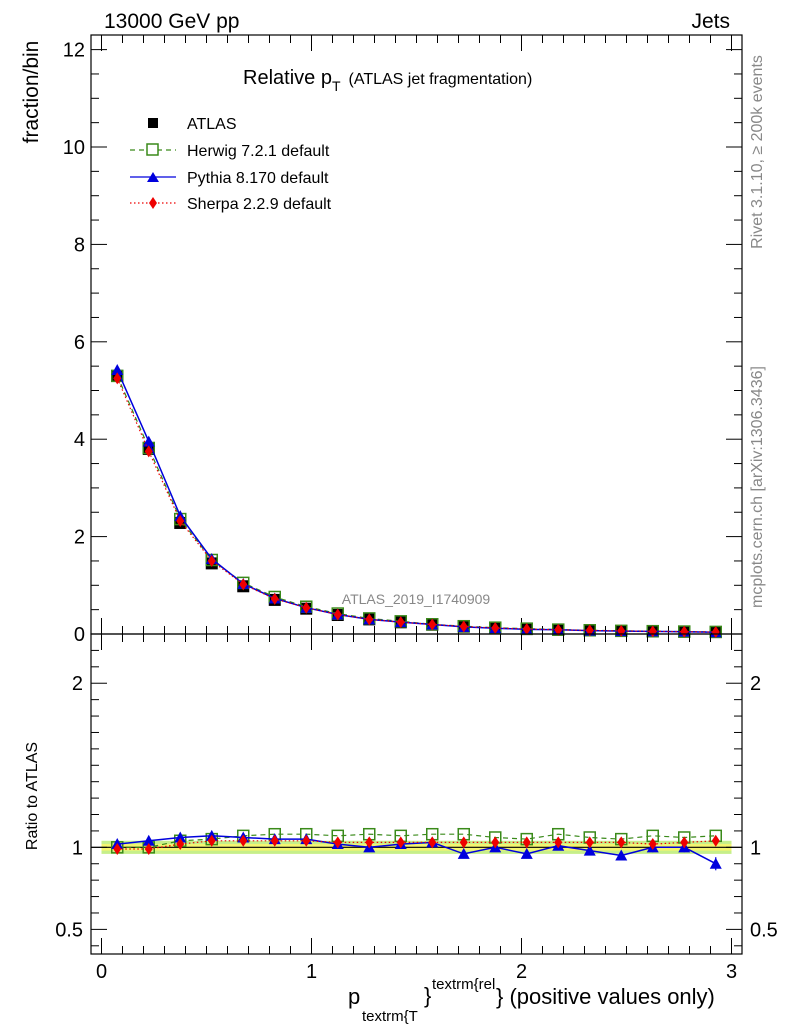  Describe the element at coordinates (757, 152) in the screenshot. I see `rivet-label: Rivet 3.1.10, ≥ 200k events` at that location.